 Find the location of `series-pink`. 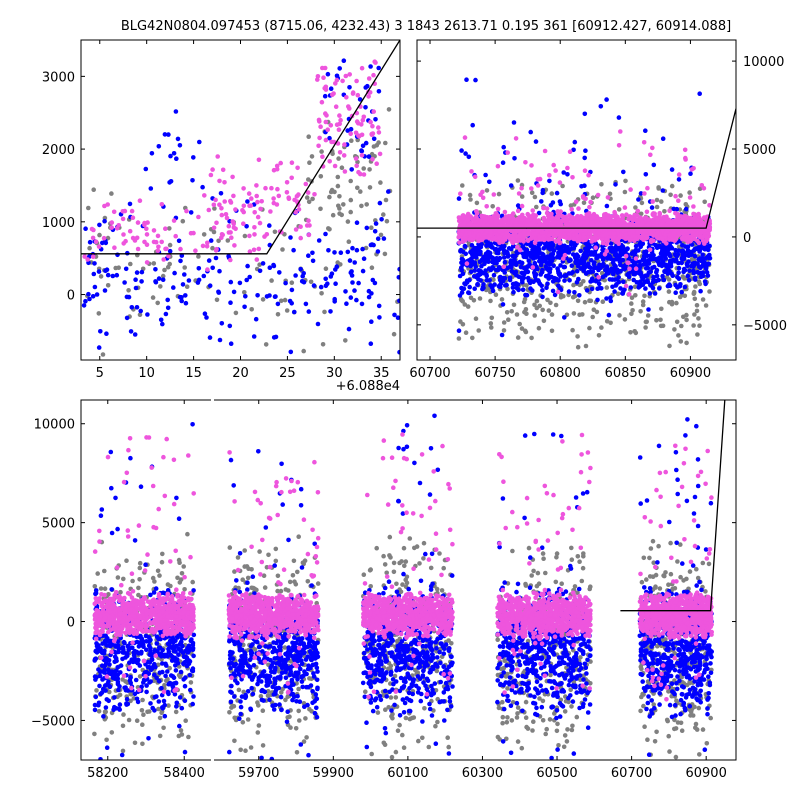

series-pink is located at coordinates (232, 165).